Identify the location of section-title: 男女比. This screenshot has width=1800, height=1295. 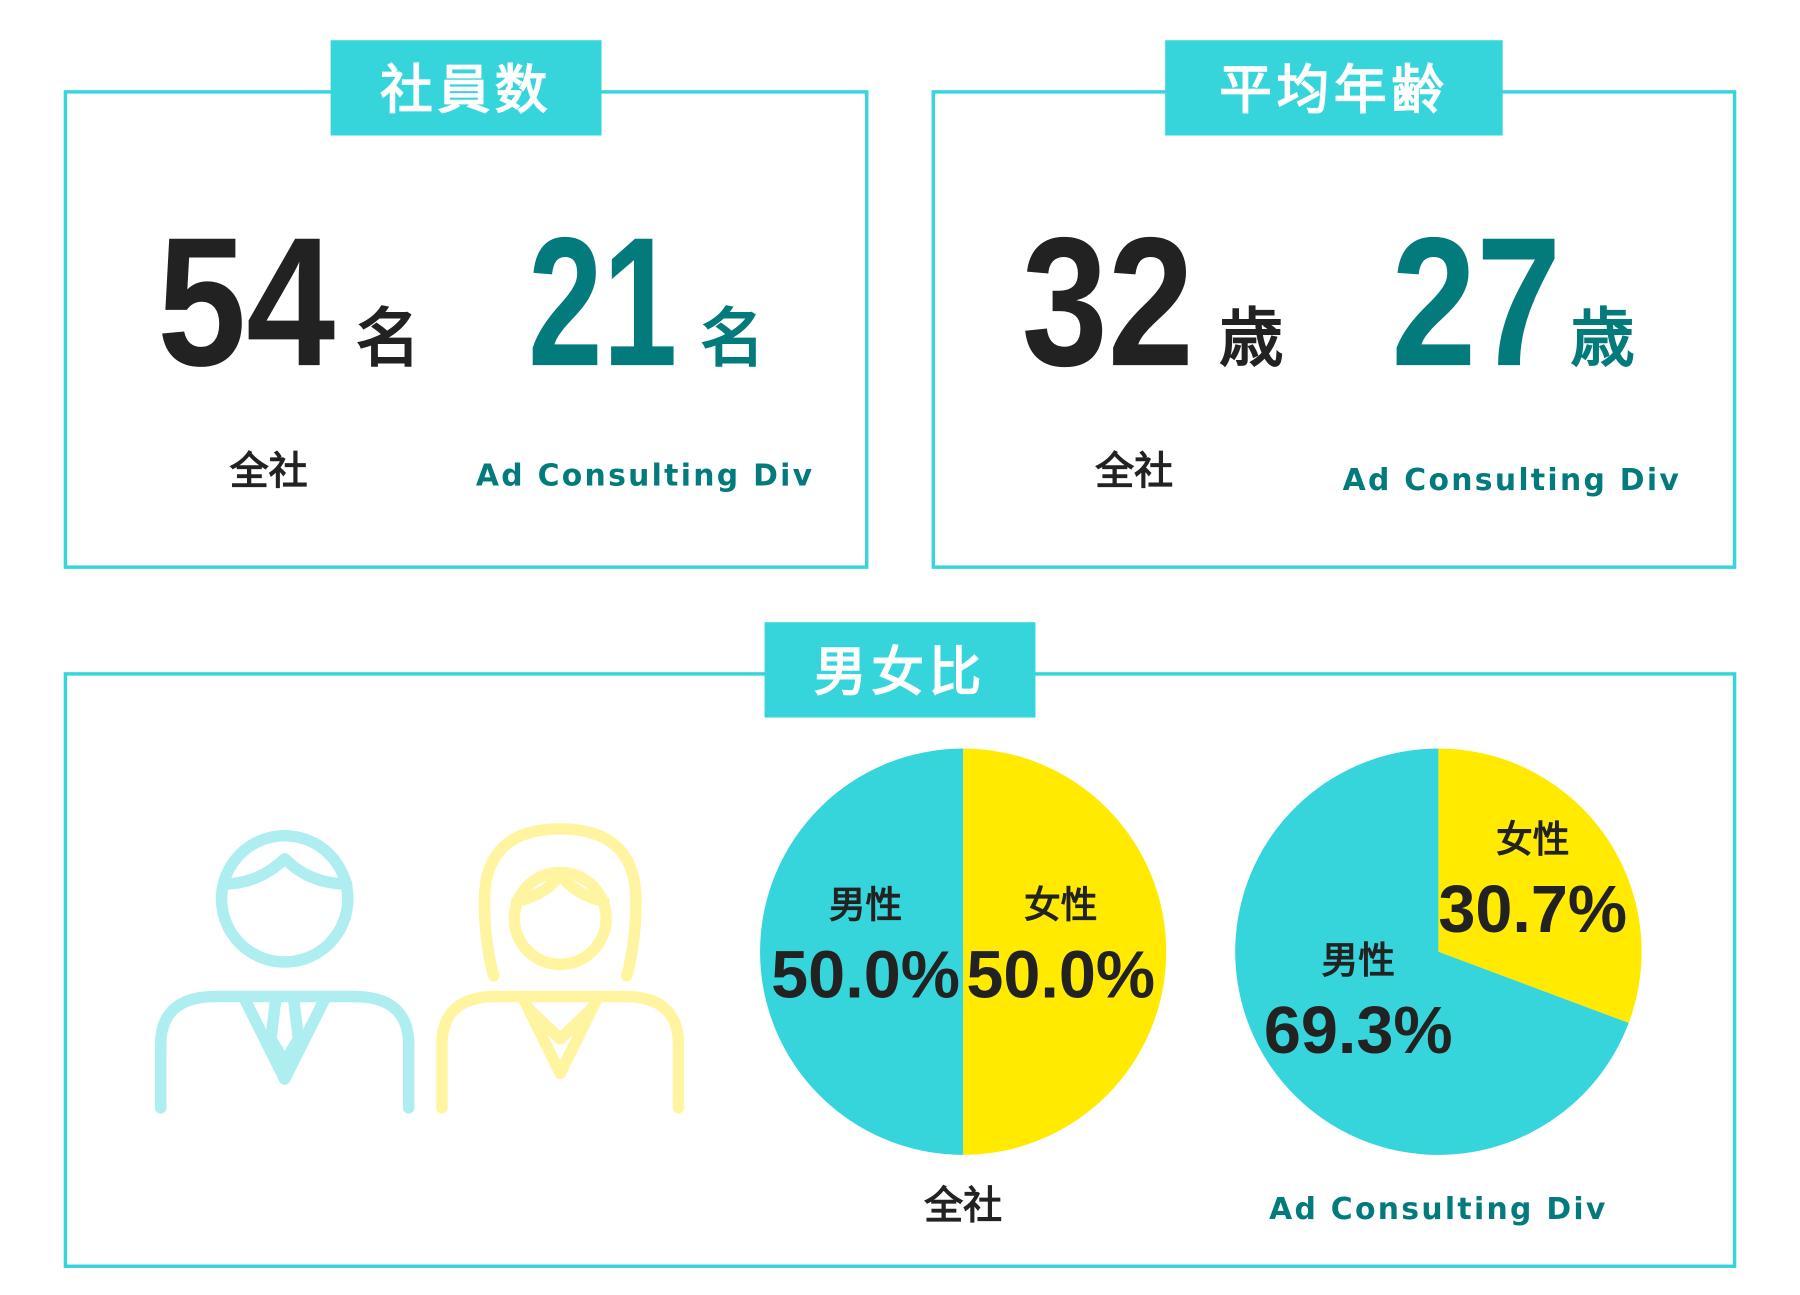
(900, 672).